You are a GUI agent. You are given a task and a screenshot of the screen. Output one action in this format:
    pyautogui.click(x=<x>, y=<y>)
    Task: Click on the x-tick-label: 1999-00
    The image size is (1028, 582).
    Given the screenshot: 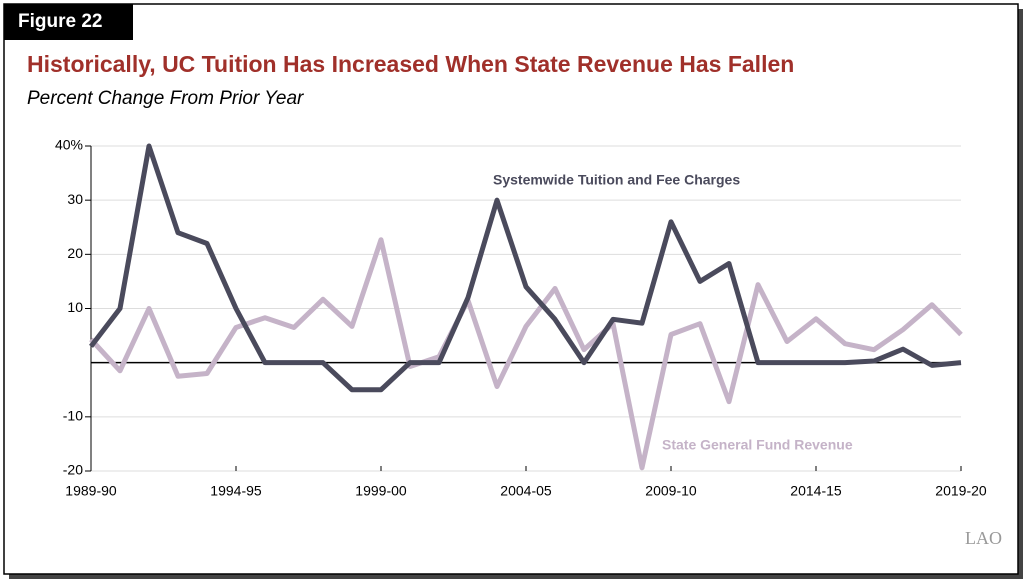 What is the action you would take?
    pyautogui.click(x=381, y=491)
    